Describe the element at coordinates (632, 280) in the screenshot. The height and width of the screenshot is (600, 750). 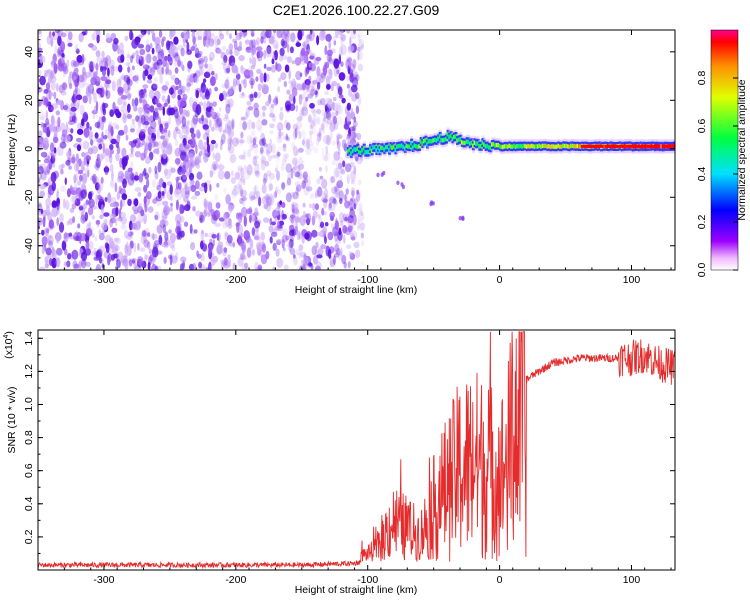
I see `x-tick-label: 100` at that location.